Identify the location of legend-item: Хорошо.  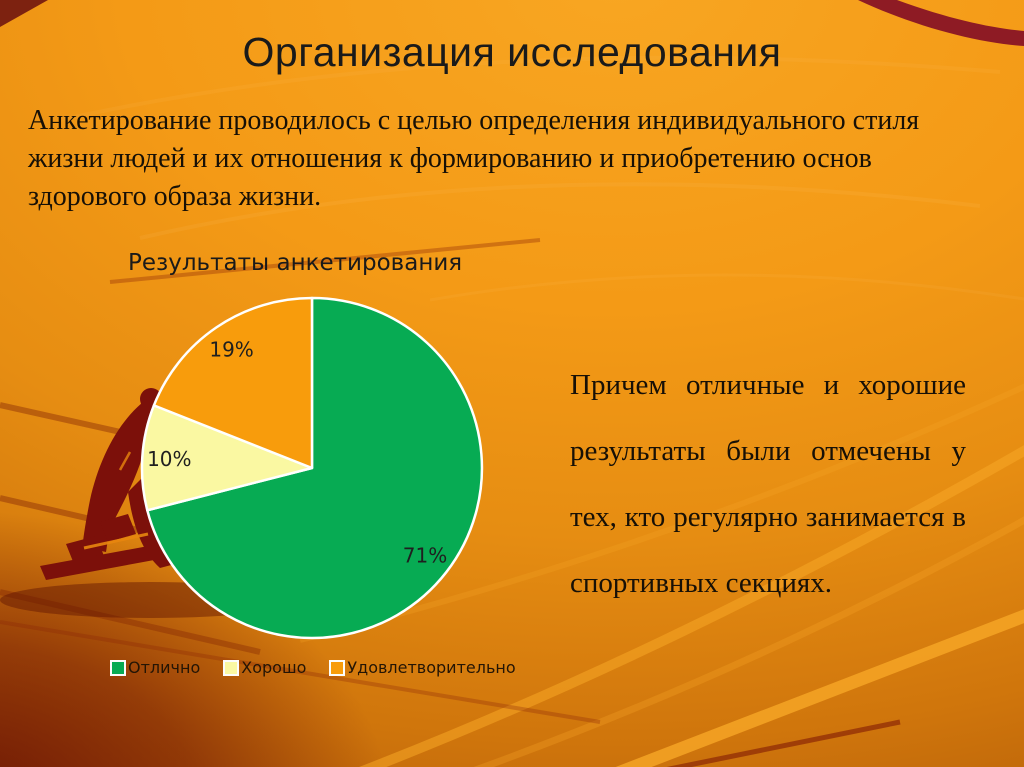
(264, 667).